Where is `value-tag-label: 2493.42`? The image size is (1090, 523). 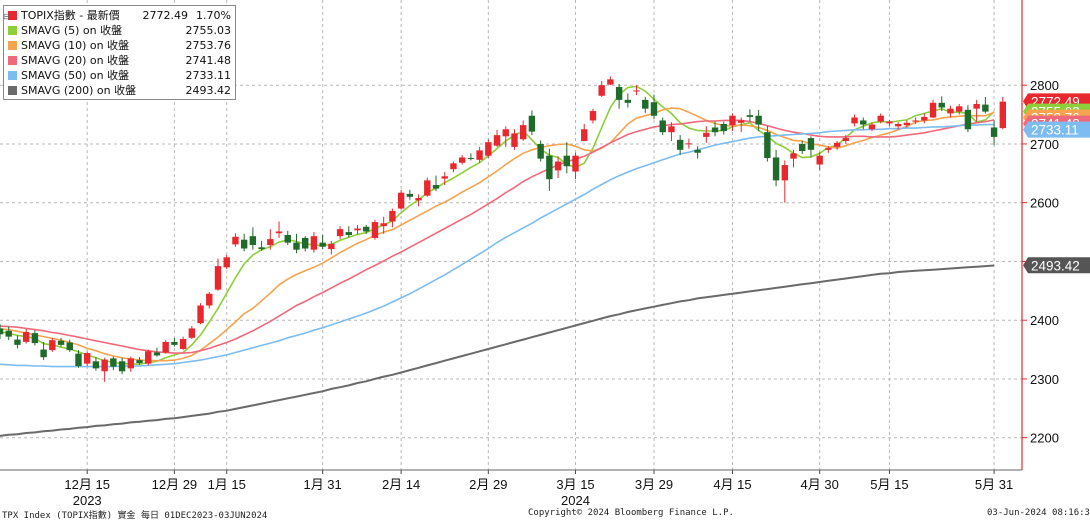
value-tag-label: 2493.42 is located at coordinates (1055, 265).